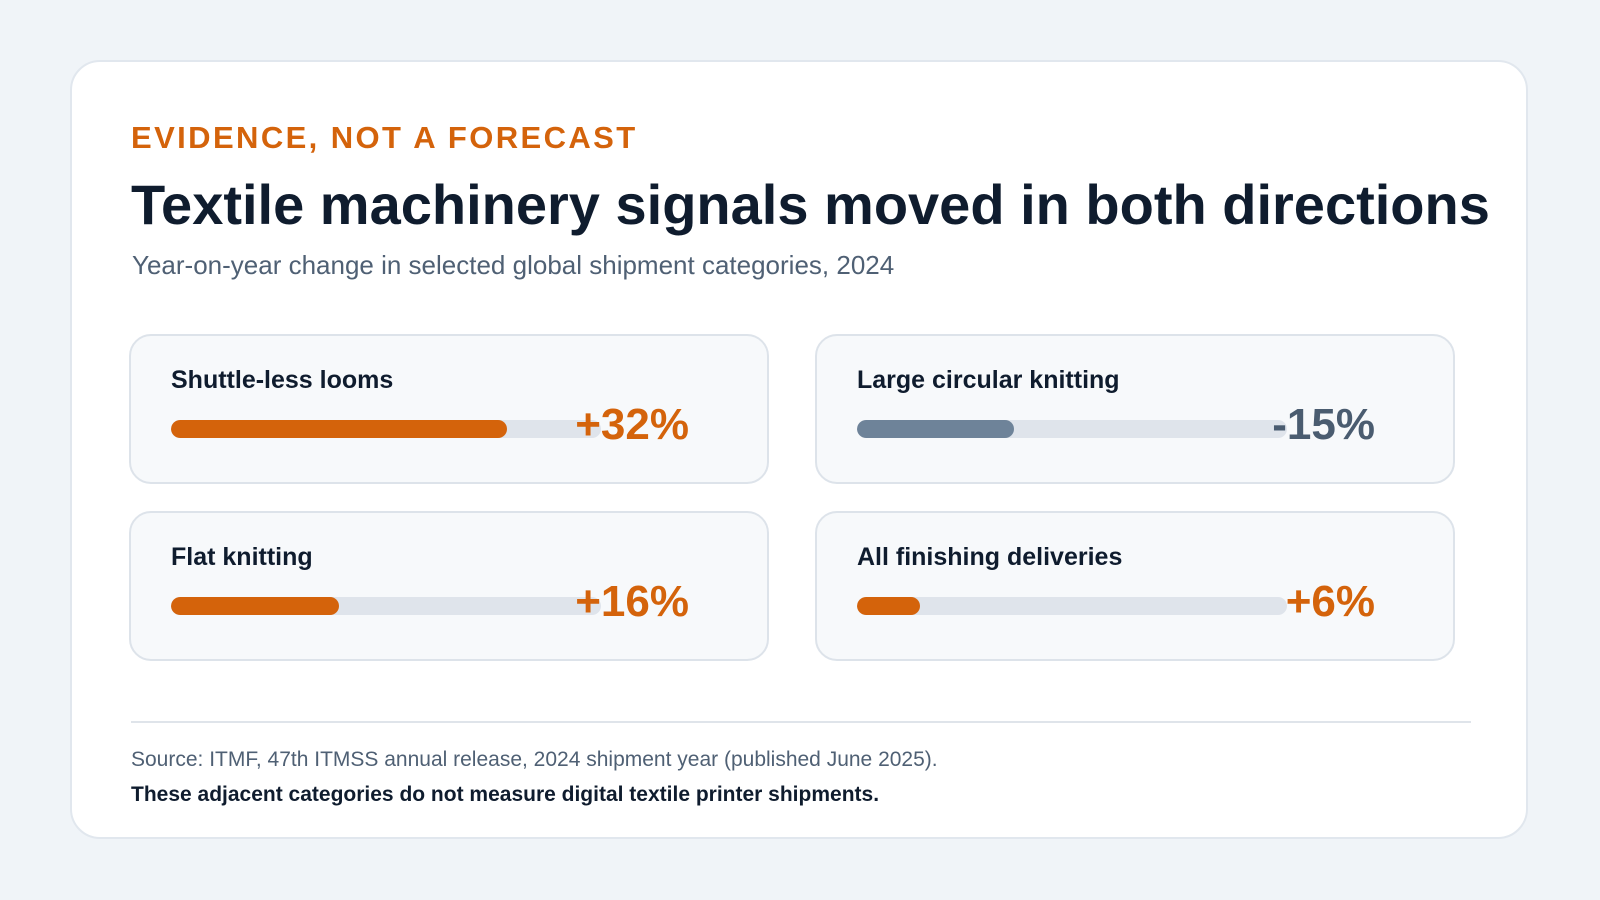  I want to click on category-label: Shuttle-less looms, so click(282, 380).